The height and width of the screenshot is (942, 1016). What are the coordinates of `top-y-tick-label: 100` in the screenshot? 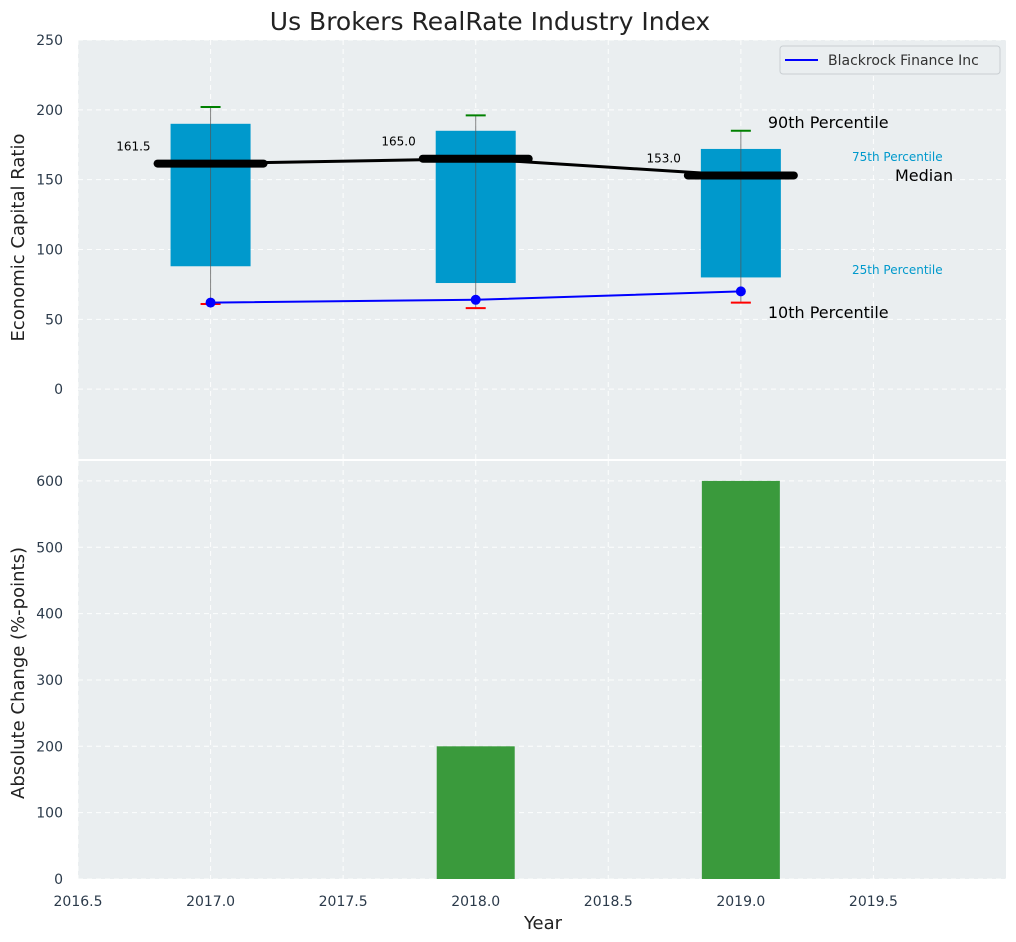 It's located at (49, 251).